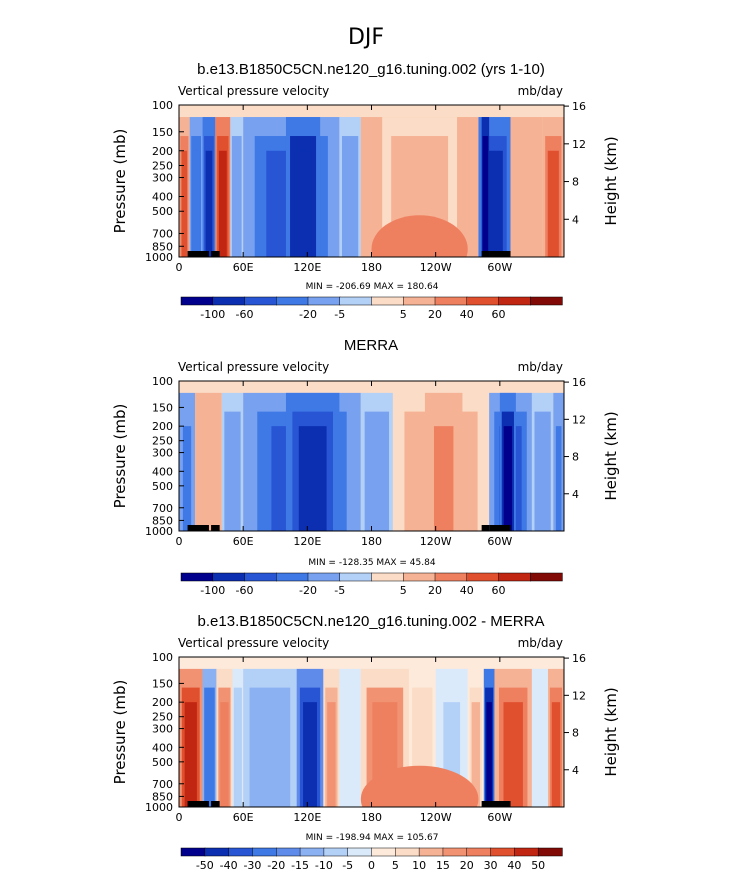  What do you see at coordinates (611, 455) in the screenshot?
I see `y2-axis-label: Height (km)` at bounding box center [611, 455].